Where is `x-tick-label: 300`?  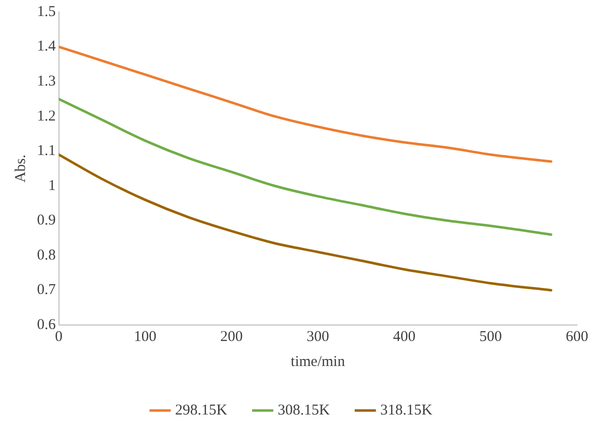
x-tick-label: 300 is located at coordinates (318, 336).